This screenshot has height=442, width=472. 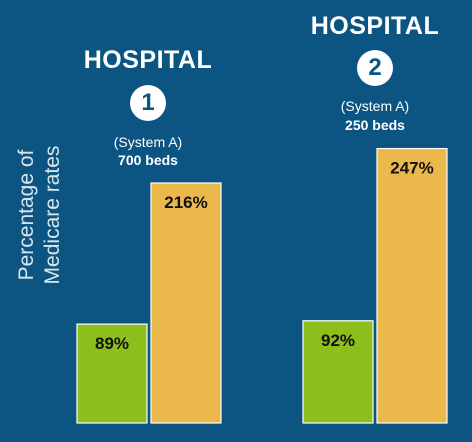 I want to click on hospital-2-system: (System A), so click(x=375, y=106).